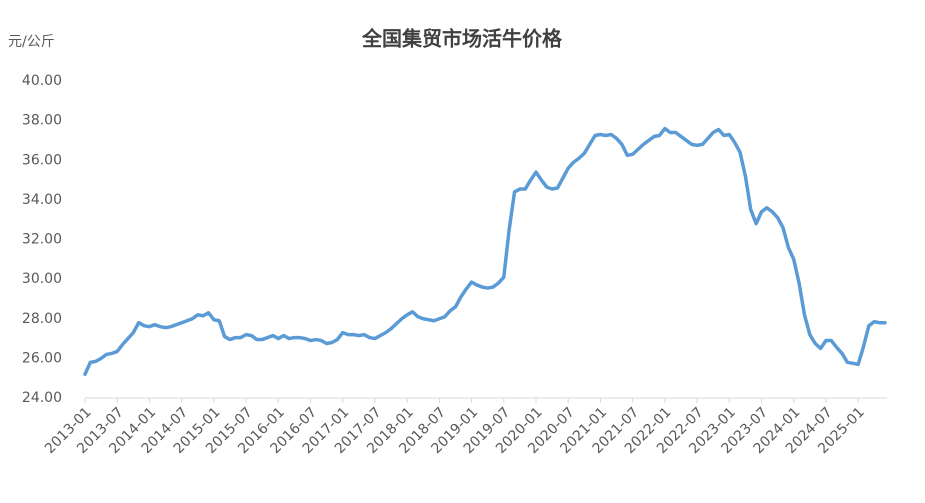 The image size is (925, 503). Describe the element at coordinates (42, 200) in the screenshot. I see `y-tick-label: 34.00` at that location.